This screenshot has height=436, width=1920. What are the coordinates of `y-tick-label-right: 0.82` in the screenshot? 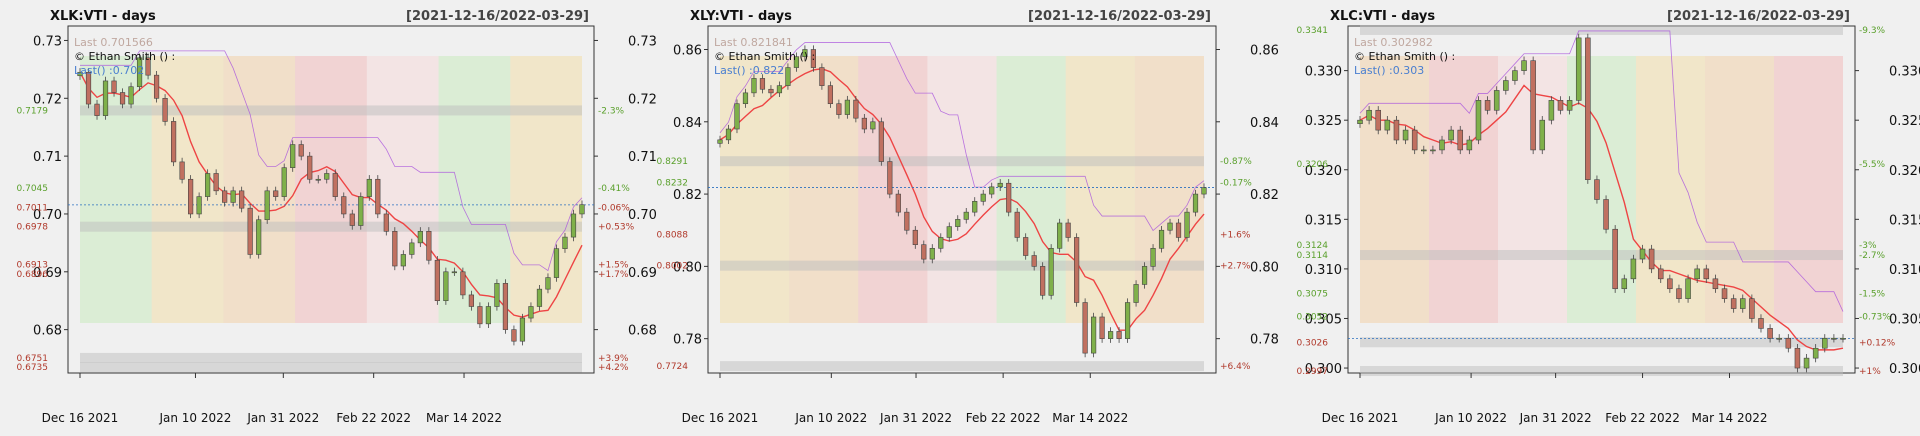 It's located at (1264, 195).